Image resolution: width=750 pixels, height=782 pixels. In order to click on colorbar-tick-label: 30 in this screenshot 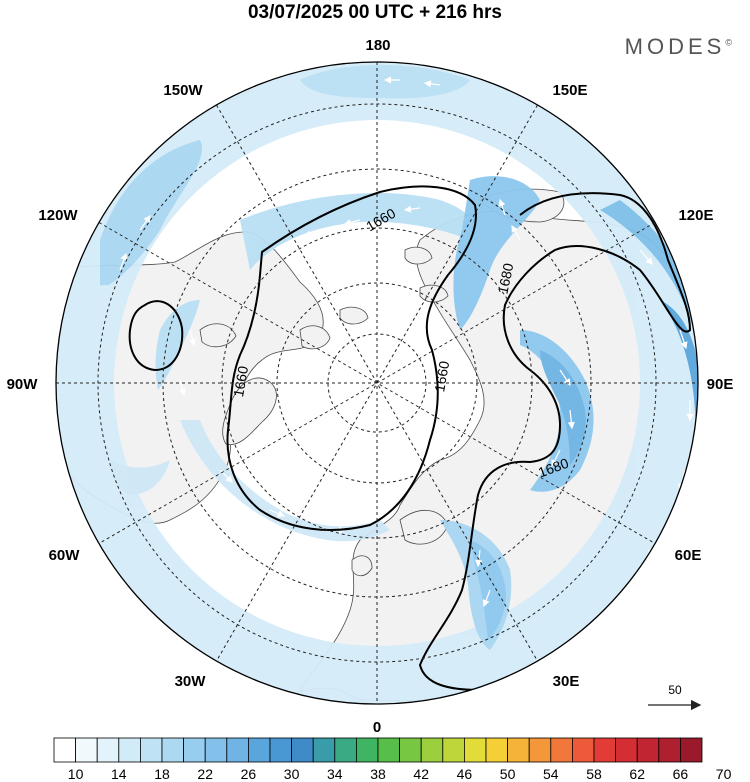, I will do `click(292, 774)`.